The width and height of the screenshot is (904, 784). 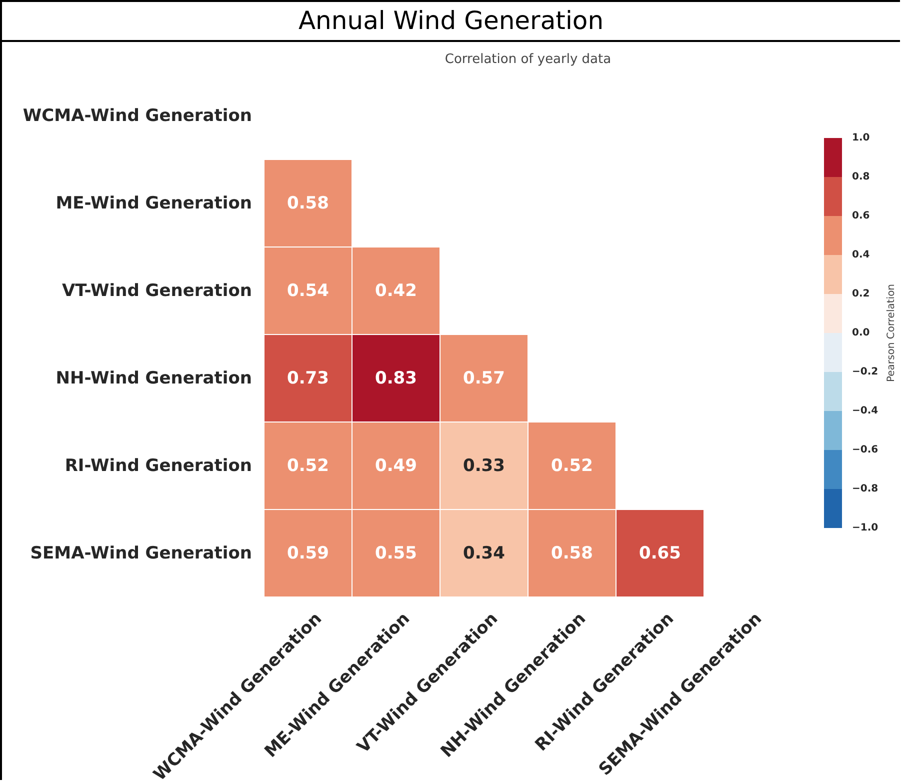 I want to click on data-label: 0.49, so click(x=396, y=466).